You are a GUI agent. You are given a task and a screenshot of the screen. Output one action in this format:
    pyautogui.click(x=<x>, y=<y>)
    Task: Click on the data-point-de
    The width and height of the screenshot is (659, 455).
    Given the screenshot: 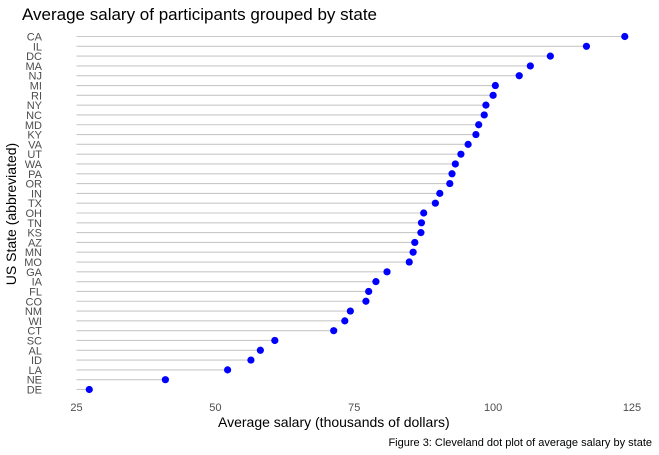 What is the action you would take?
    pyautogui.click(x=89, y=389)
    